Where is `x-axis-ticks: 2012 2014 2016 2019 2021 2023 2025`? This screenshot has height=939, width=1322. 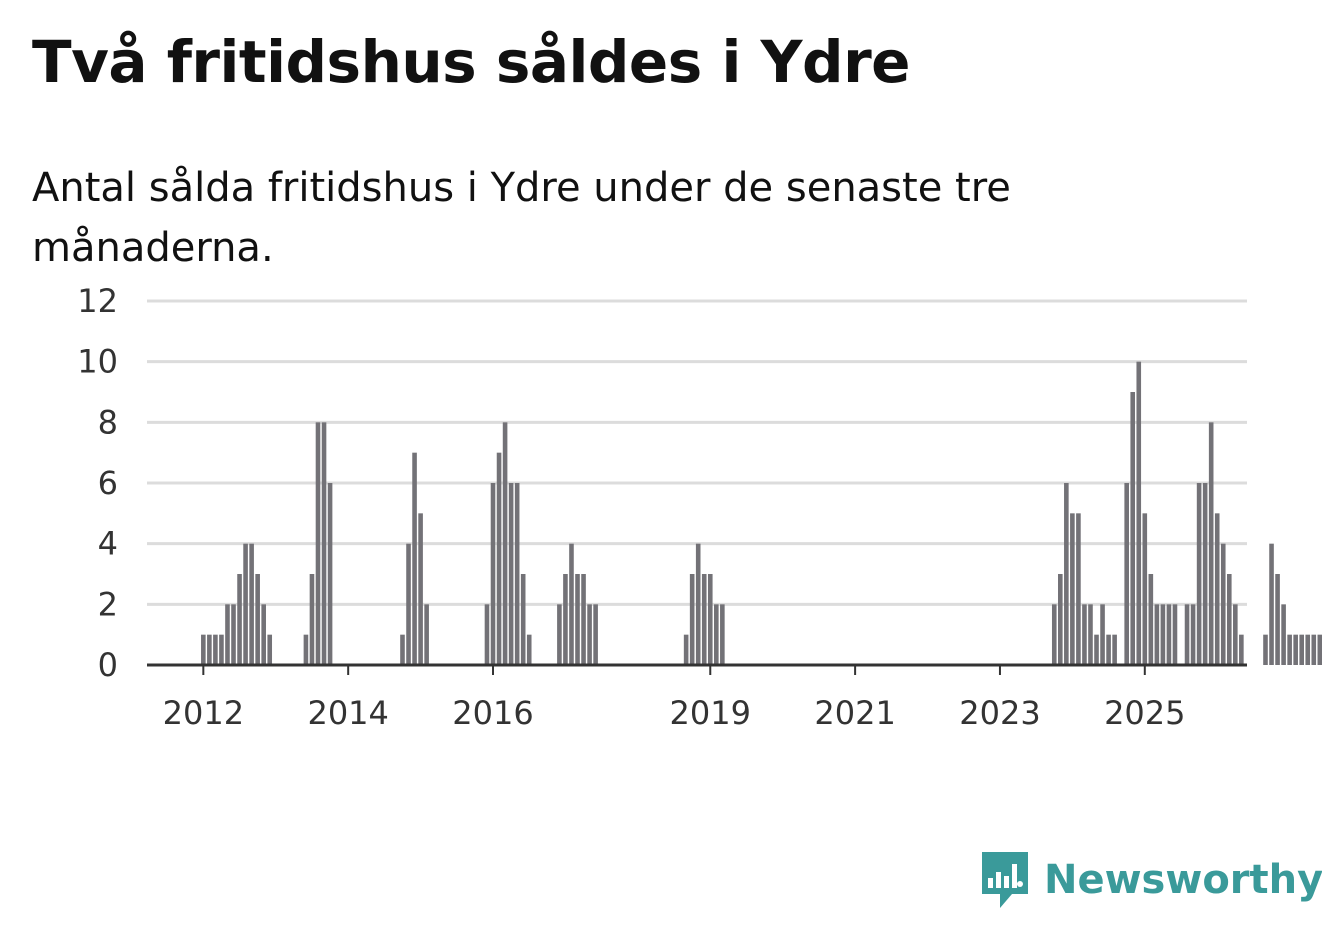
x-axis-ticks: 2012 2014 2016 2019 2021 2023 2025 is located at coordinates (674, 698).